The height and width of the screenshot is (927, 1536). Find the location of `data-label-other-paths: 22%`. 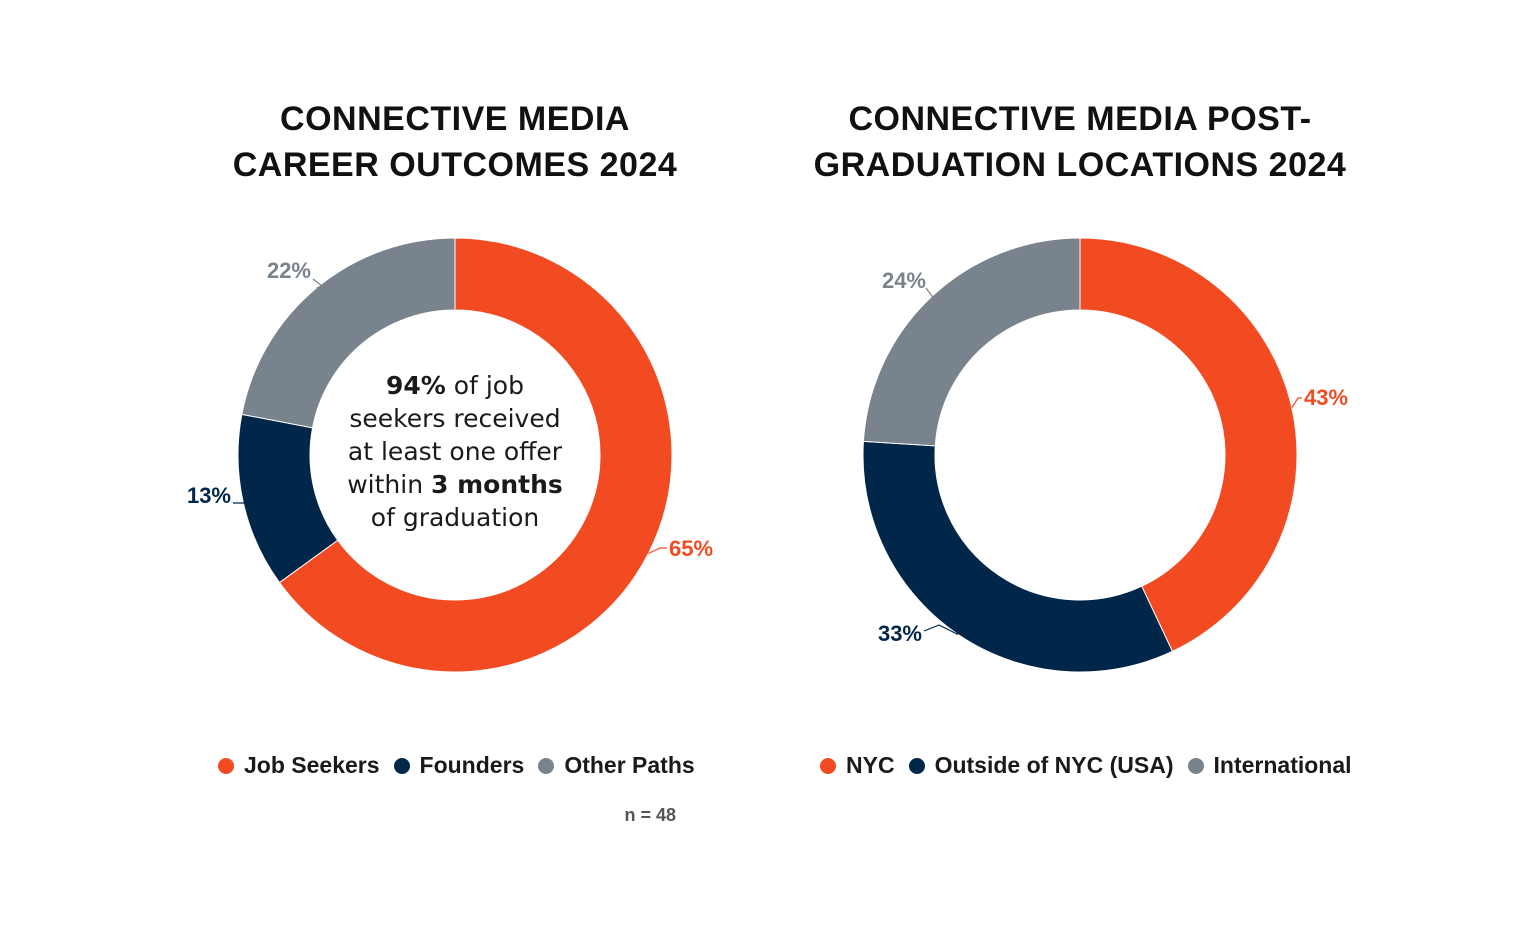

data-label-other-paths: 22% is located at coordinates (289, 270).